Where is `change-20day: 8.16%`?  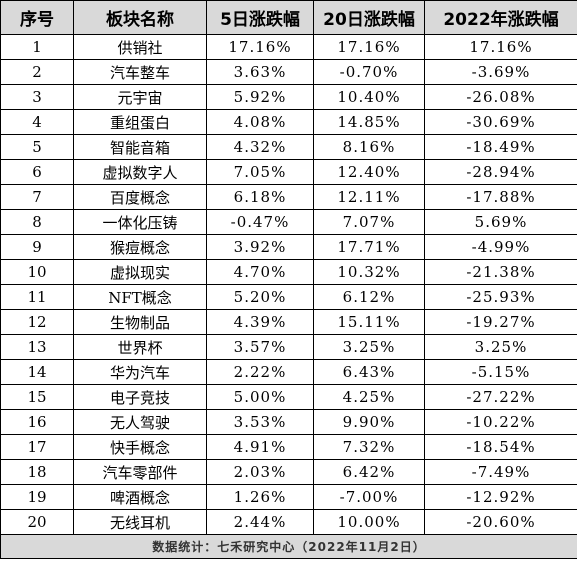
change-20day: 8.16% is located at coordinates (369, 147).